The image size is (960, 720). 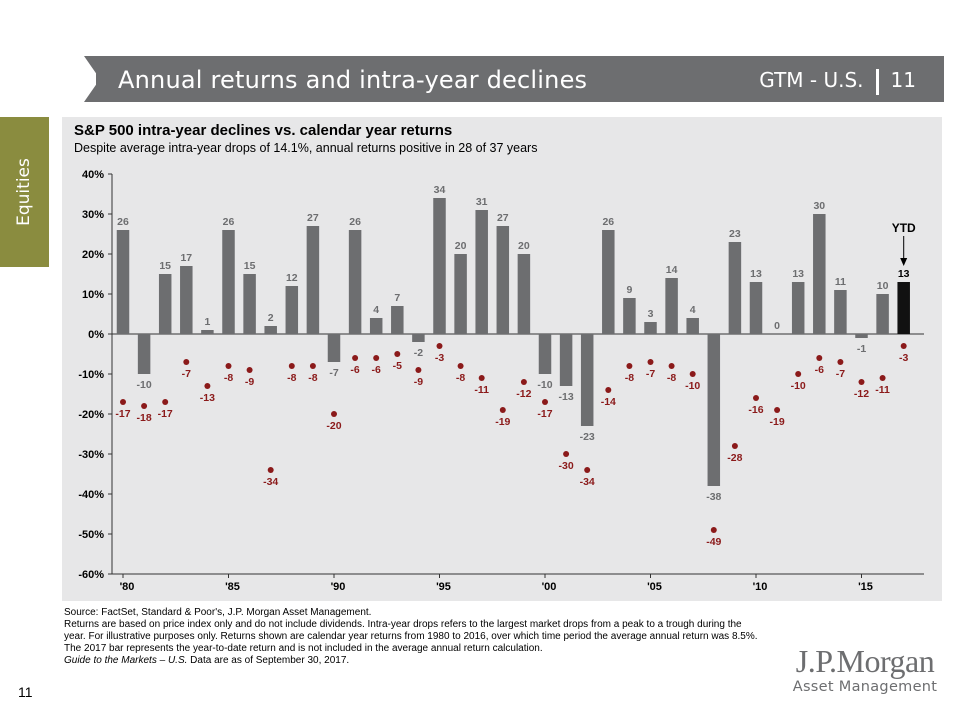 I want to click on header-page-number: 11, so click(x=903, y=80).